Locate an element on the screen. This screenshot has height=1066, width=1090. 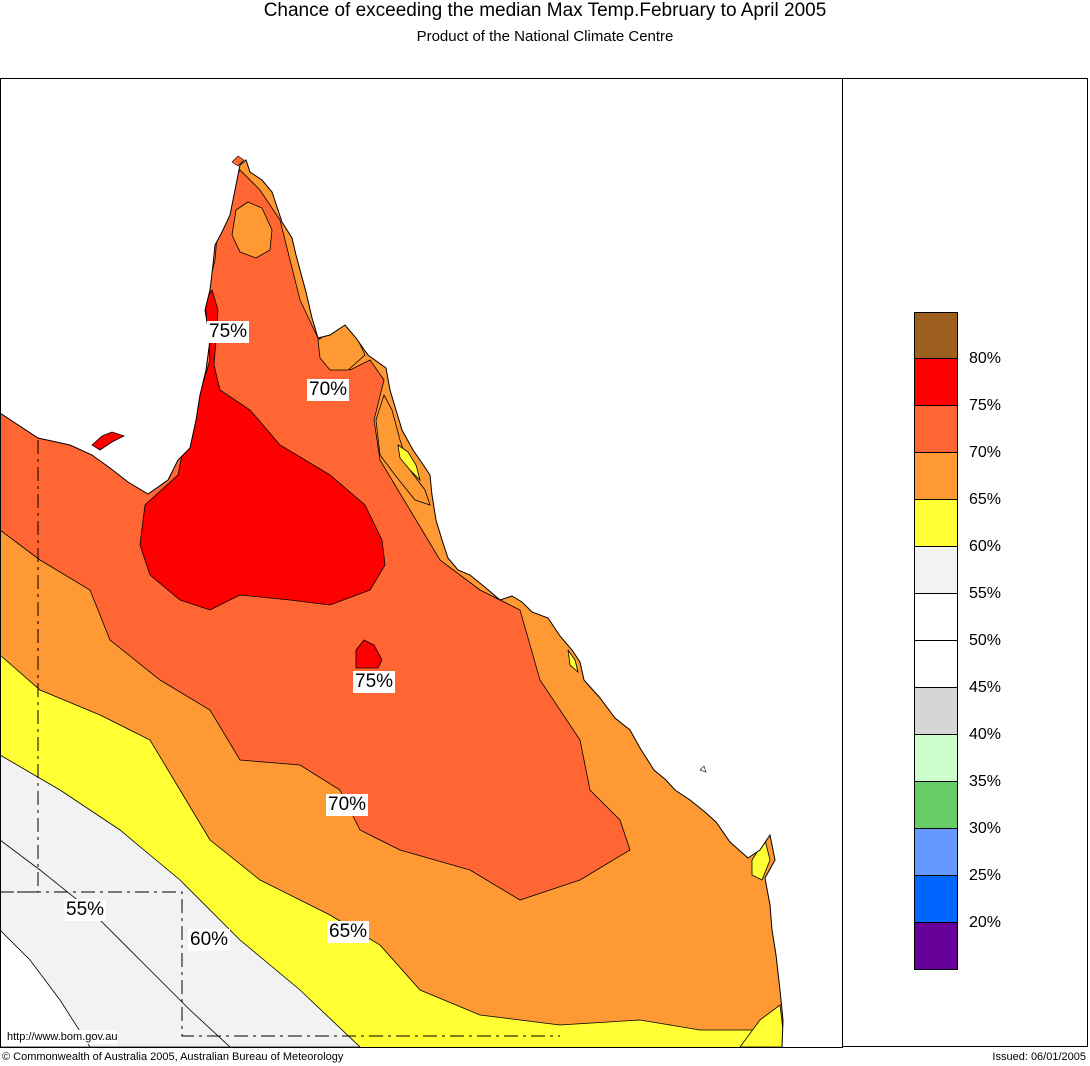
contour-label-60: 60% is located at coordinates (209, 940).